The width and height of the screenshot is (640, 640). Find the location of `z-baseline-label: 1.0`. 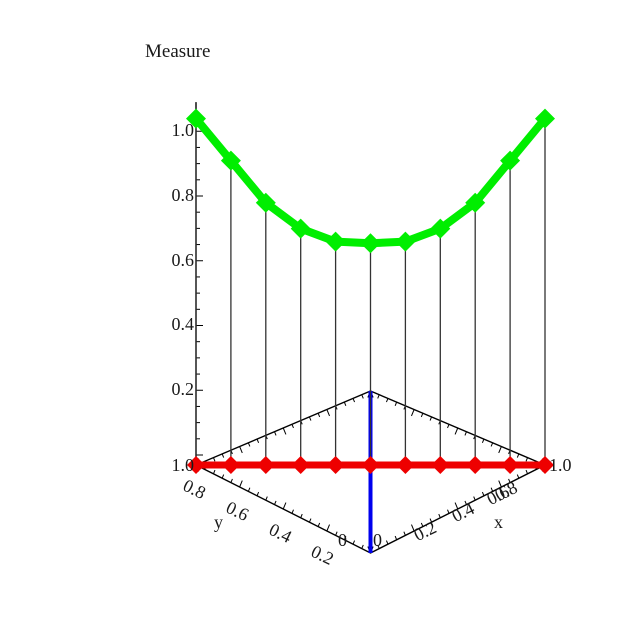

z-baseline-label: 1.0 is located at coordinates (183, 465).